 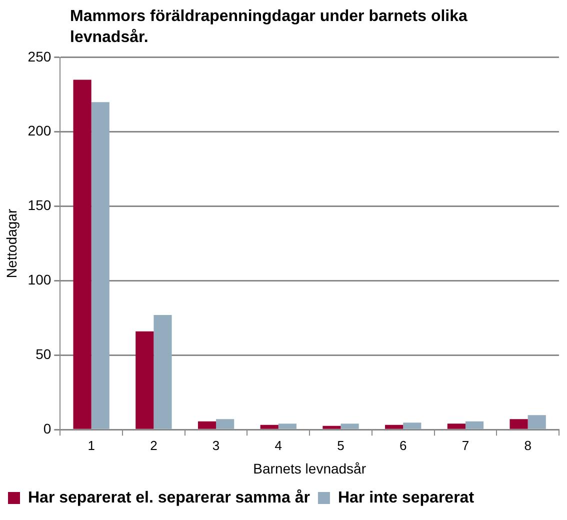 I want to click on x-tick-label: 2, so click(x=154, y=445).